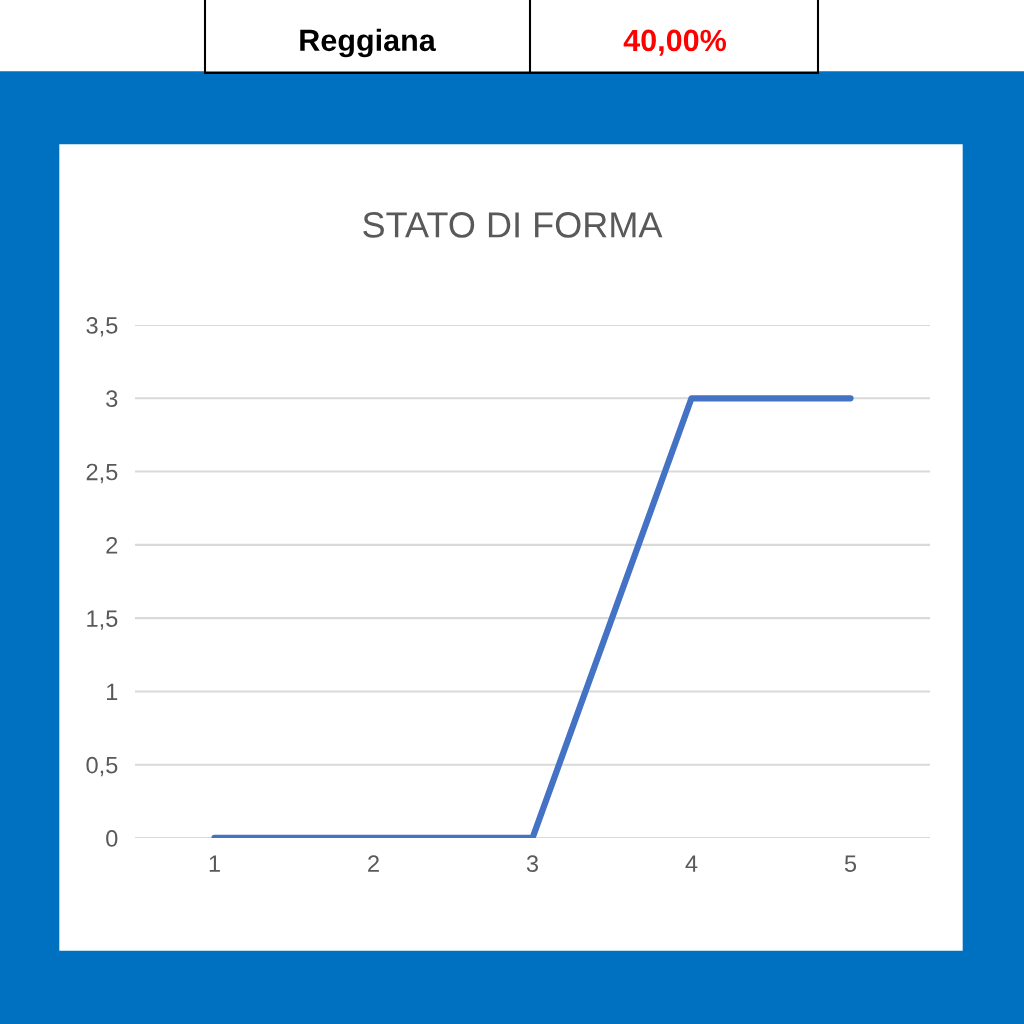 Image resolution: width=1024 pixels, height=1024 pixels. I want to click on x-tick-label: 4, so click(691, 863).